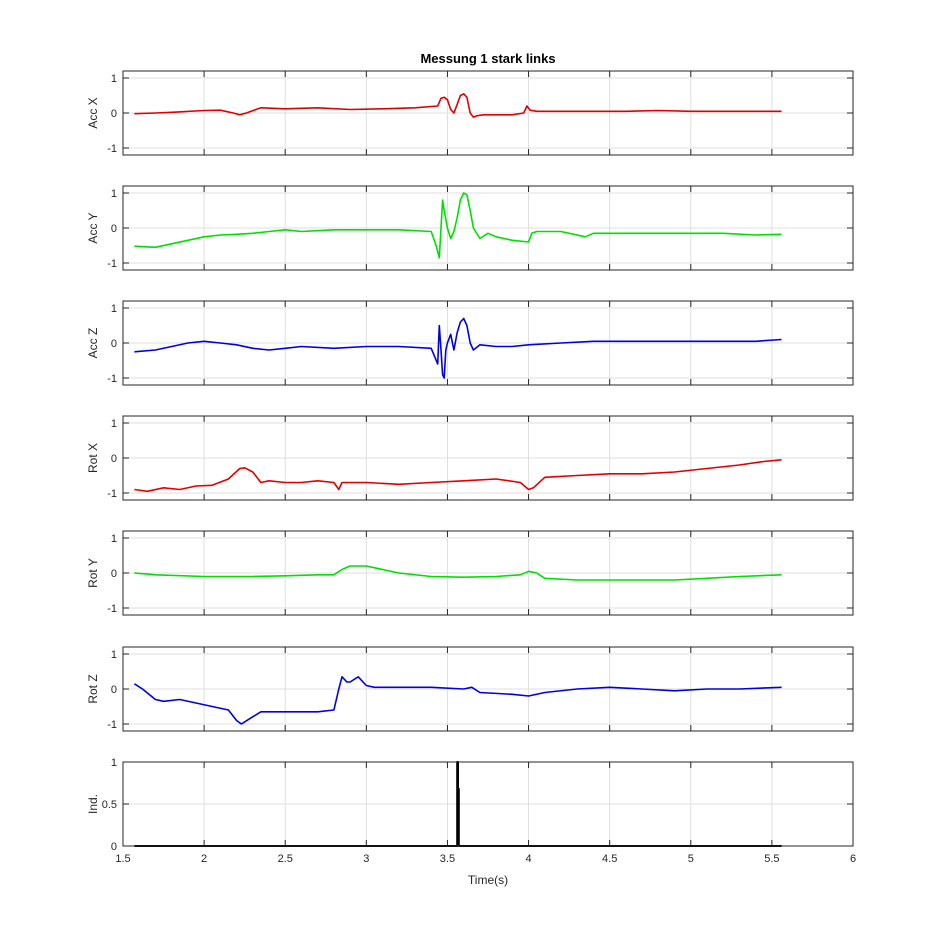 Image resolution: width=944 pixels, height=951 pixels. I want to click on figure-title: Messung 1 stark links, so click(487, 58).